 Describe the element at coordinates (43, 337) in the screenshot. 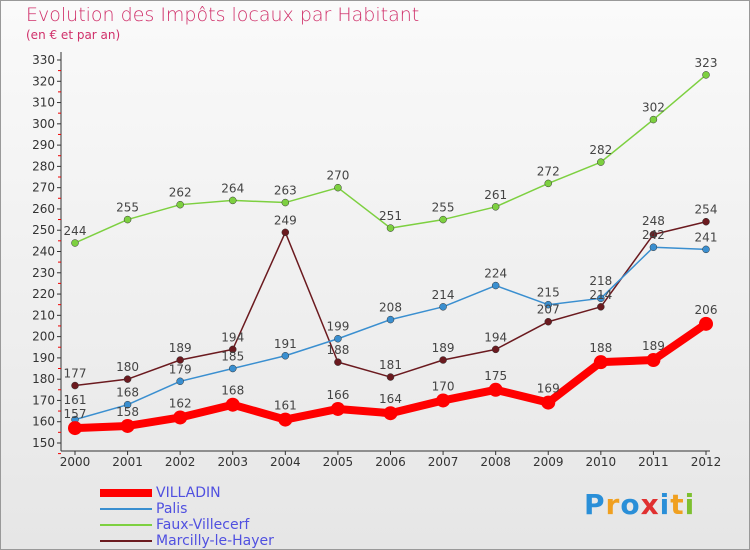

I see `y-tick-label: 200` at that location.